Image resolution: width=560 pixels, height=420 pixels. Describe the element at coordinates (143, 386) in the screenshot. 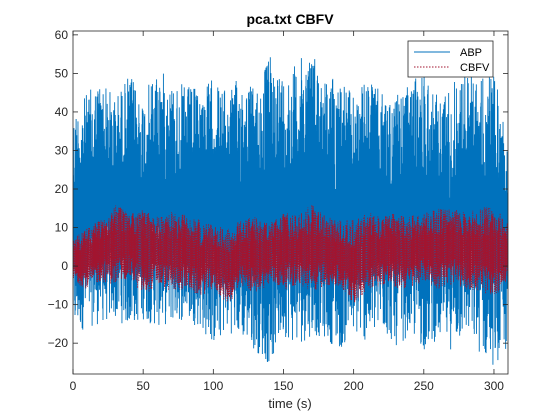

I see `x-tick-label: 50` at that location.